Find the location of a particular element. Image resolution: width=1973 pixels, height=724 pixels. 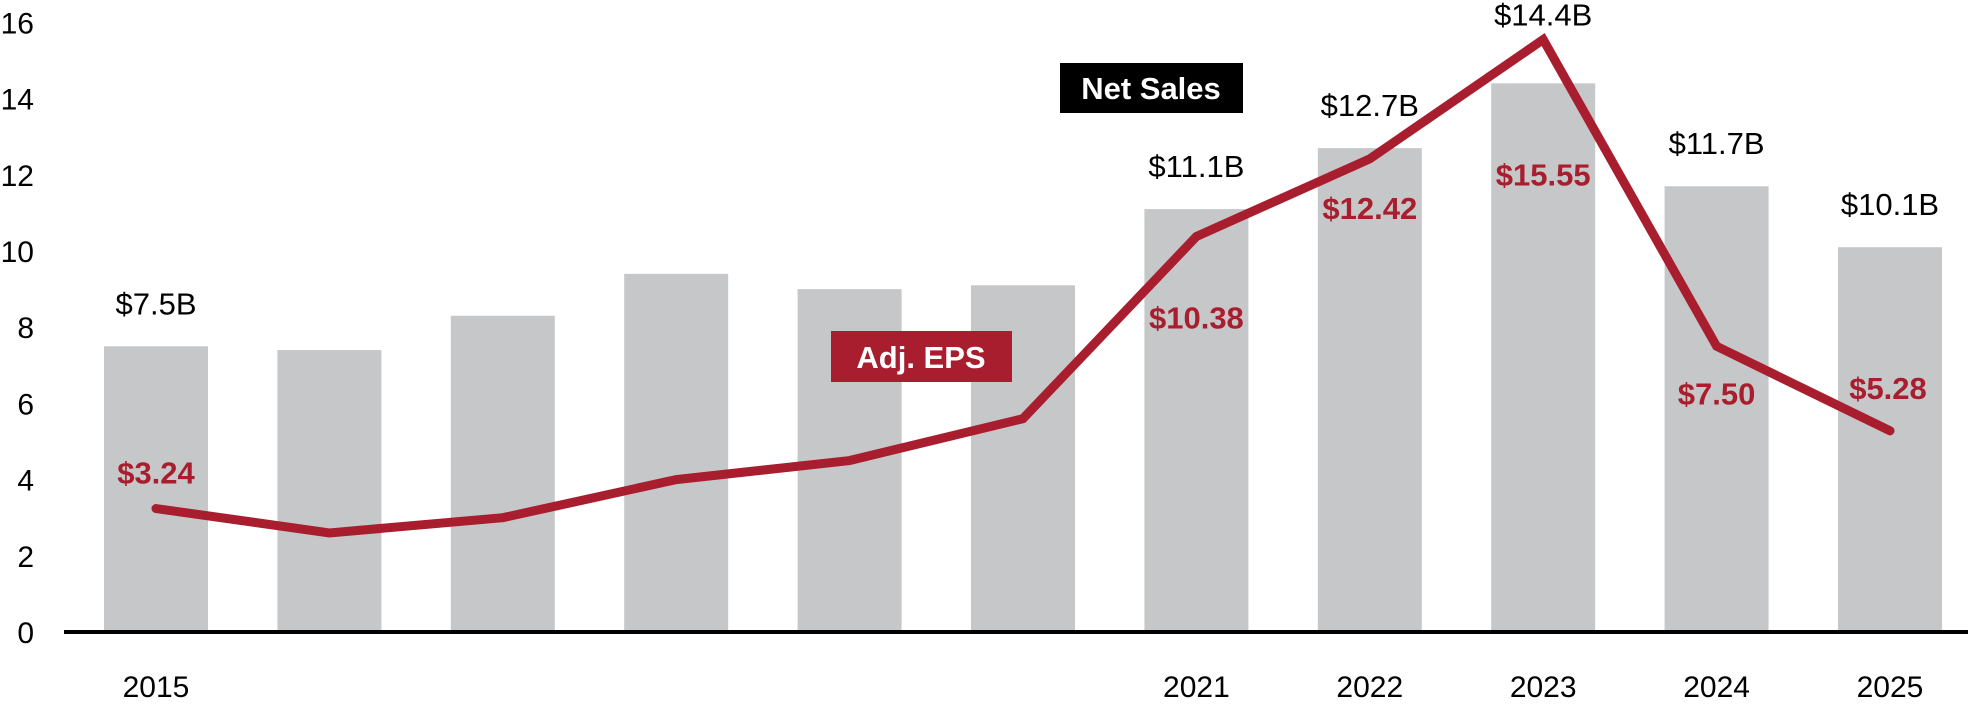

x-tick-label-2025: 2025 is located at coordinates (1890, 687).